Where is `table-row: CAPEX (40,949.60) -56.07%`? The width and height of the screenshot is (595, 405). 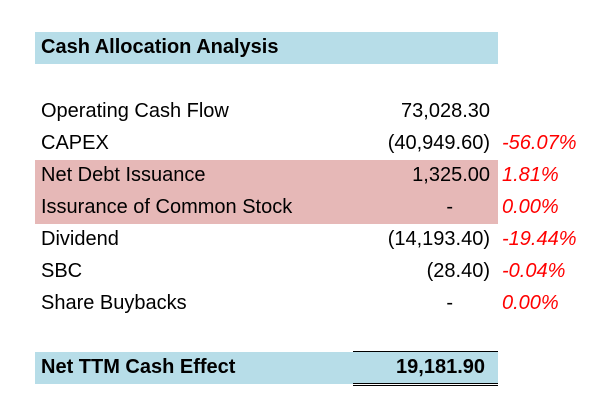
table-row: CAPEX (40,949.60) -56.07% is located at coordinates (310, 144).